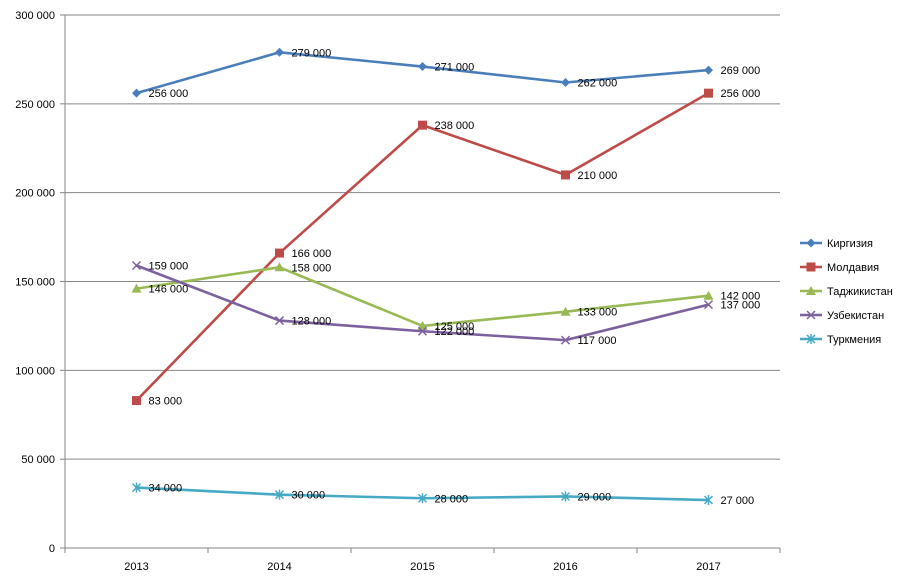 The width and height of the screenshot is (919, 584). I want to click on data-label: 28 000, so click(452, 499).